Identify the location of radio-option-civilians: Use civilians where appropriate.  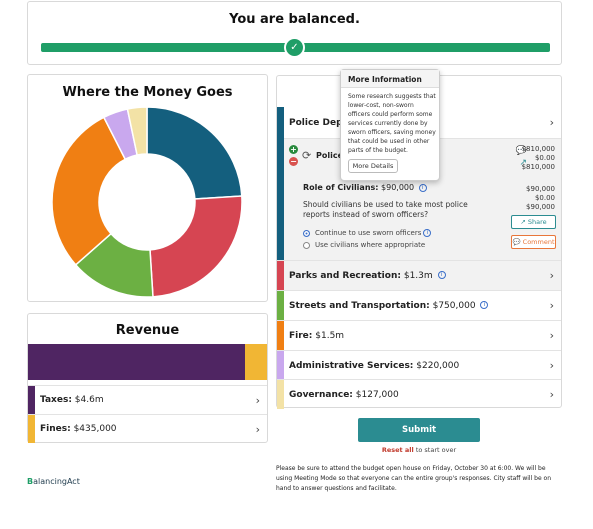
(364, 245).